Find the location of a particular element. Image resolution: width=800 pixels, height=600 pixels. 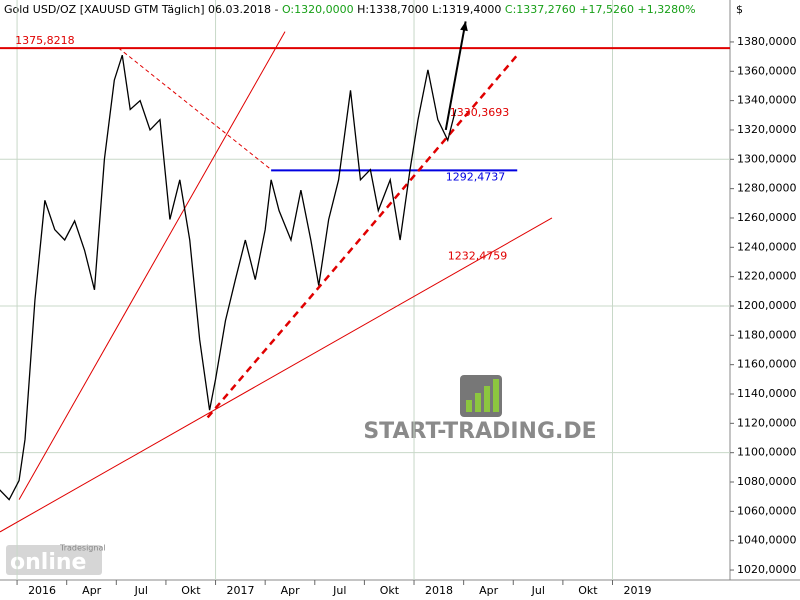

y-tick-label: 1040,0000 is located at coordinates (767, 540).